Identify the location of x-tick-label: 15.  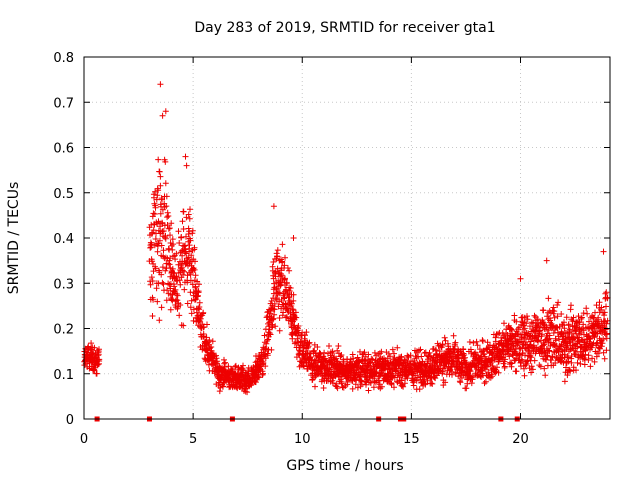
(411, 439).